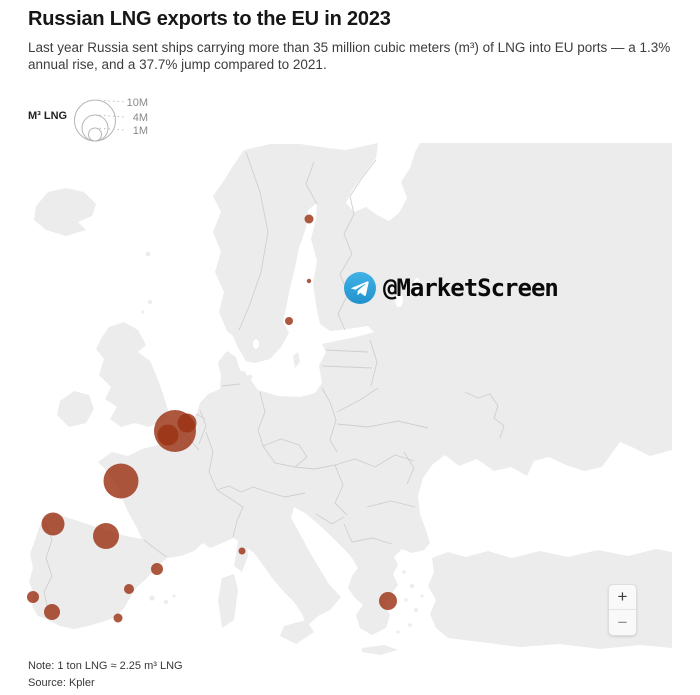  Describe the element at coordinates (297, 632) in the screenshot. I see `island-sicily` at that location.